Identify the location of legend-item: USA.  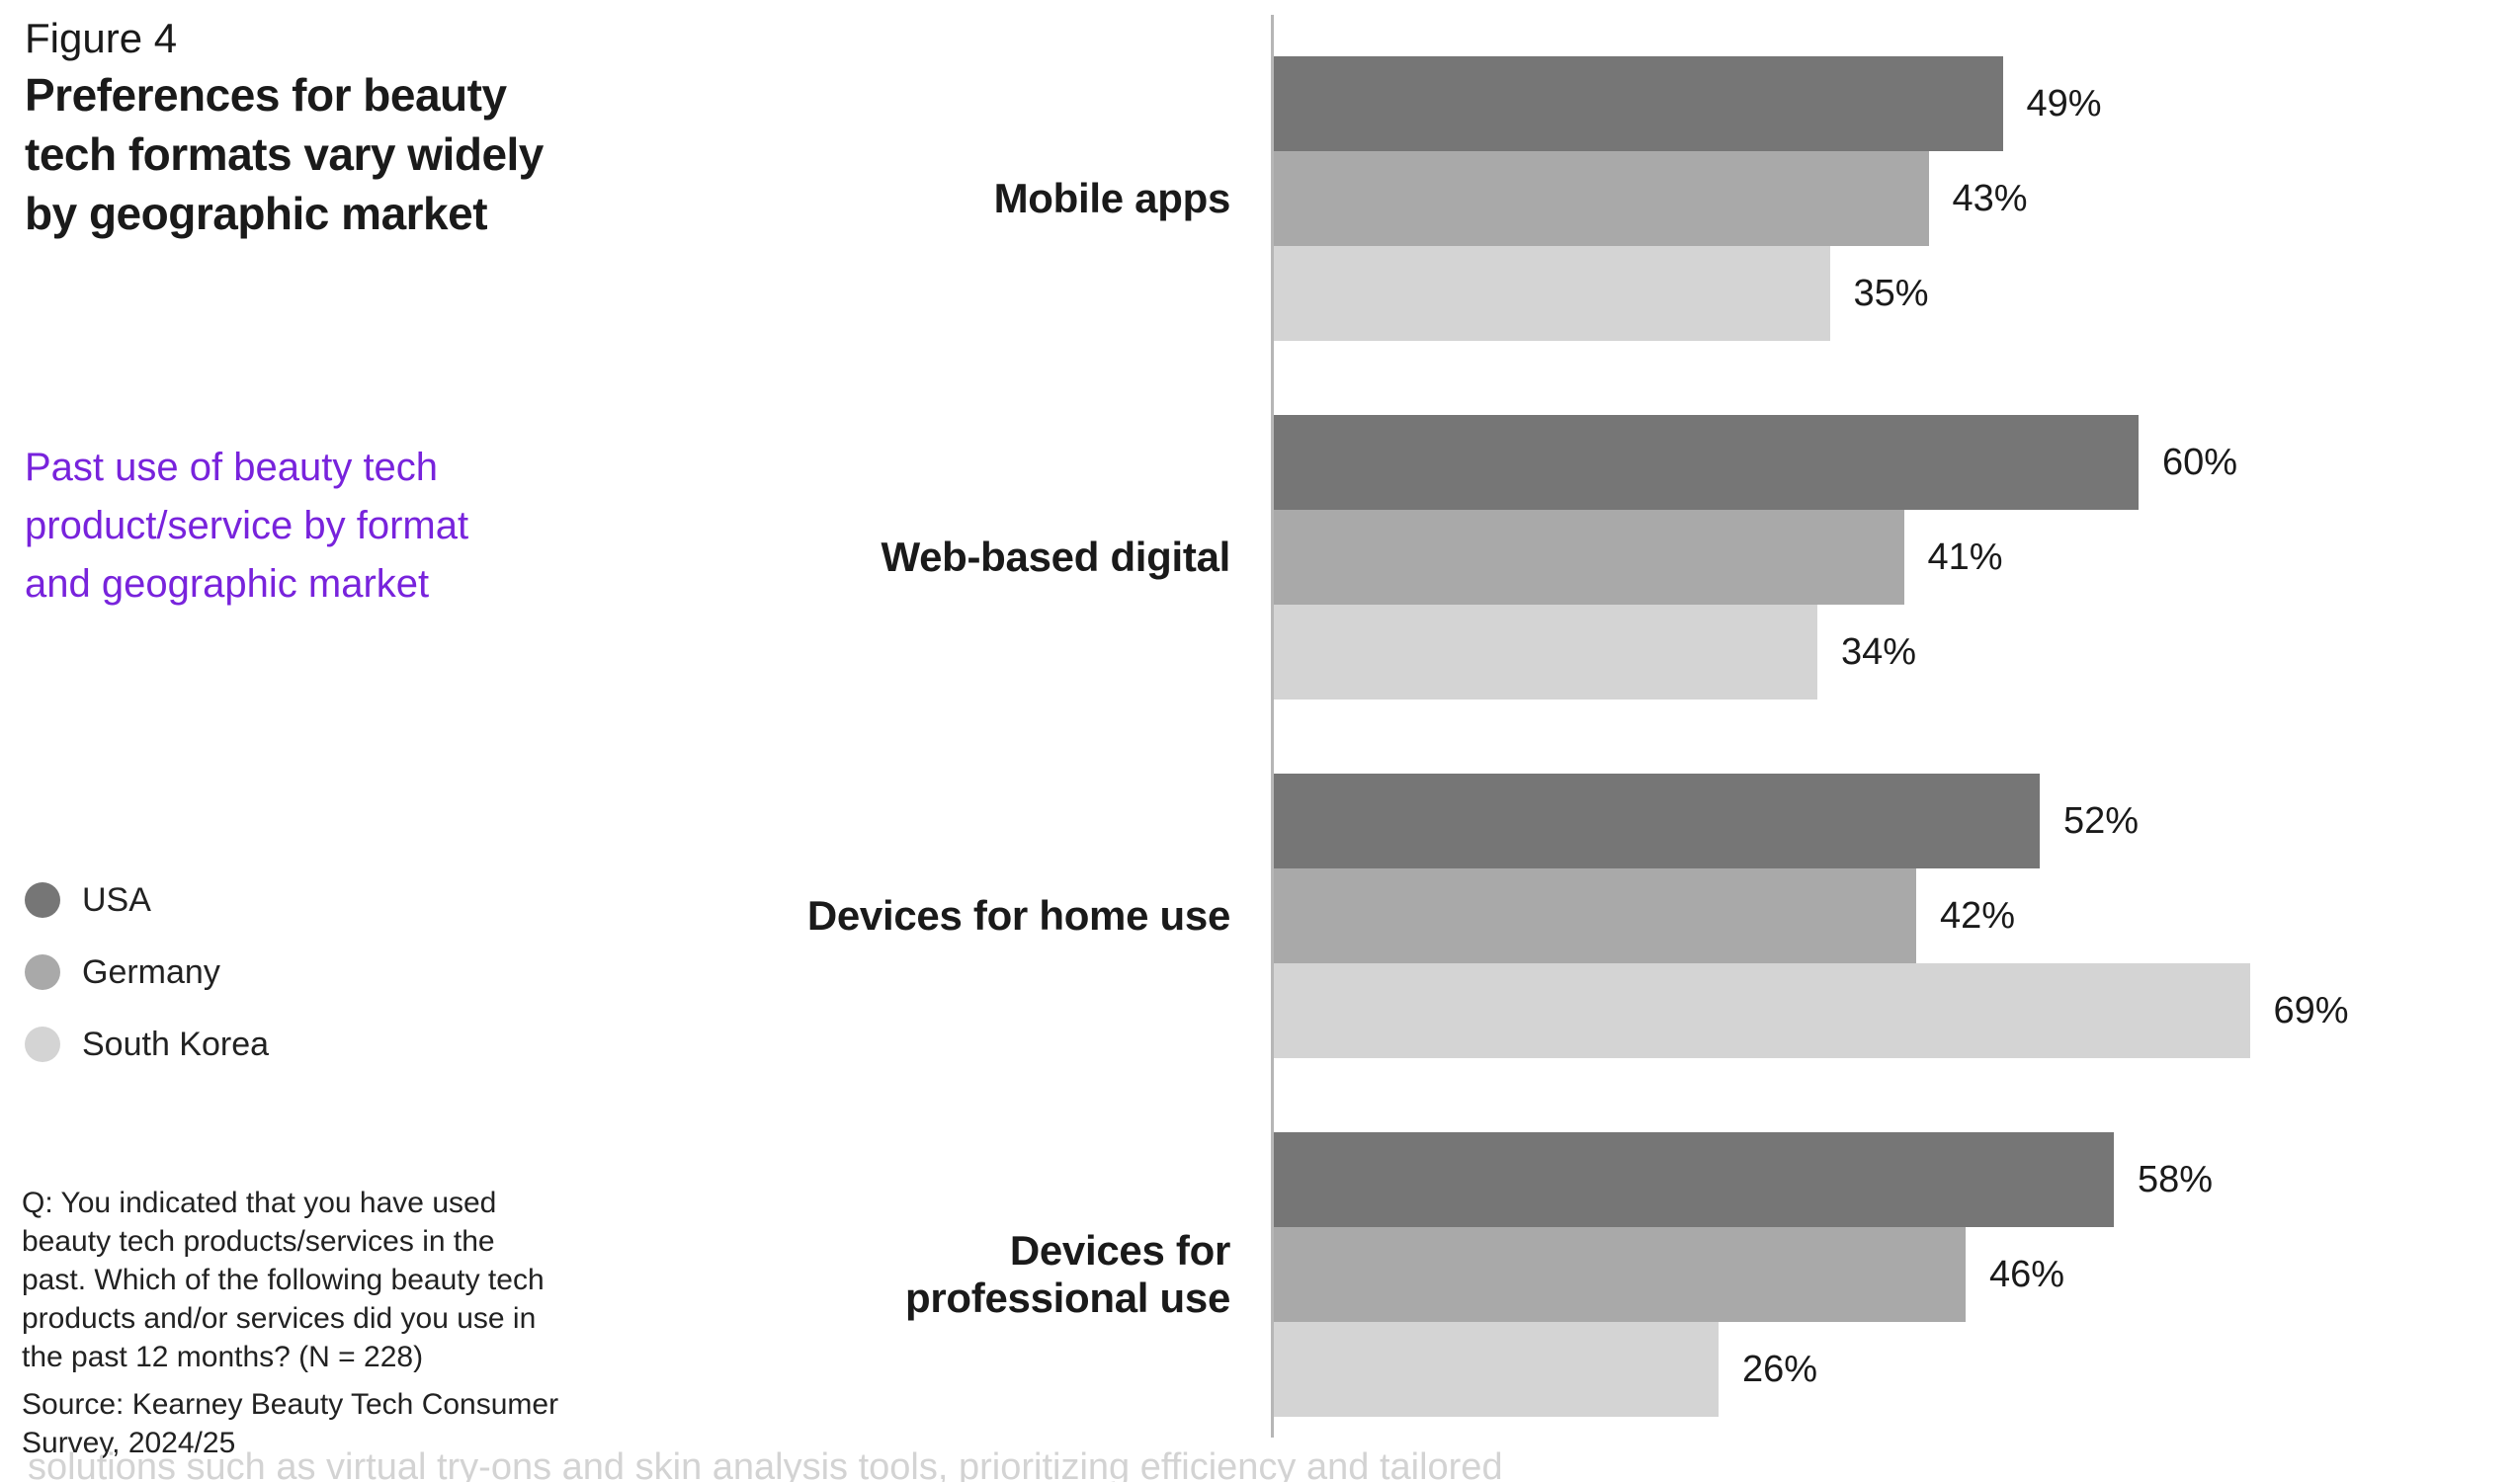
(147, 900).